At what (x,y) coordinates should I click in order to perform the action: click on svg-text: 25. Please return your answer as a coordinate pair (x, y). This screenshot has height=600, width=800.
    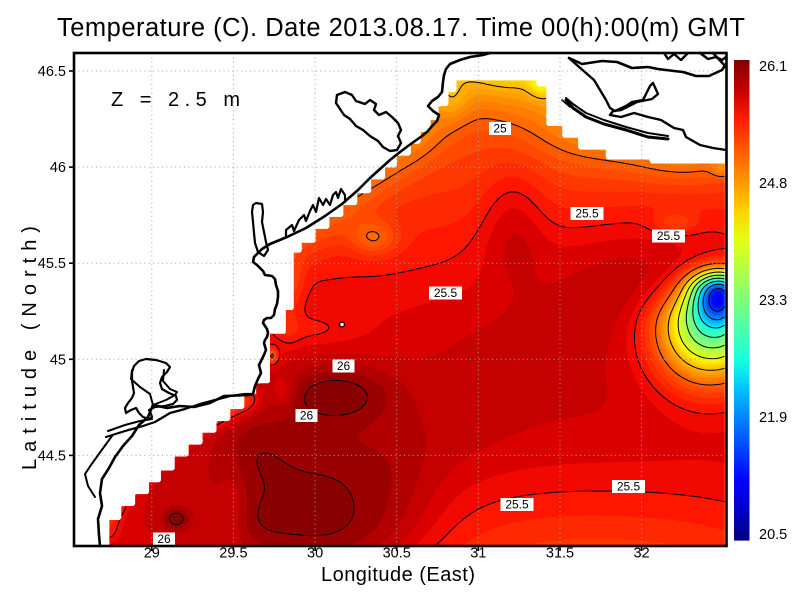
    Looking at the image, I should click on (500, 129).